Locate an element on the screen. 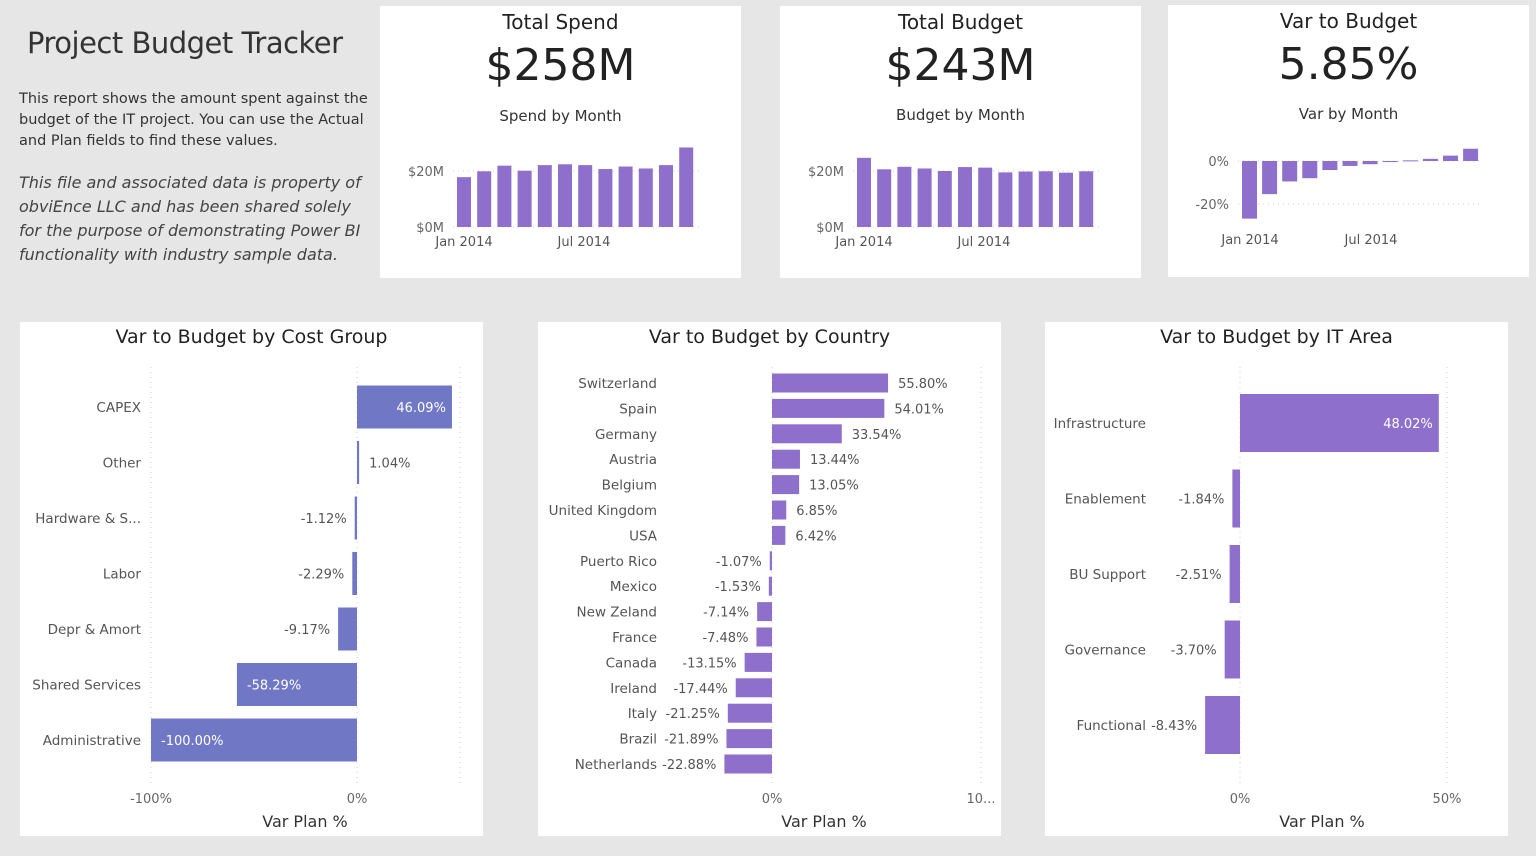  bar-may-2014 is located at coordinates (1330, 166).